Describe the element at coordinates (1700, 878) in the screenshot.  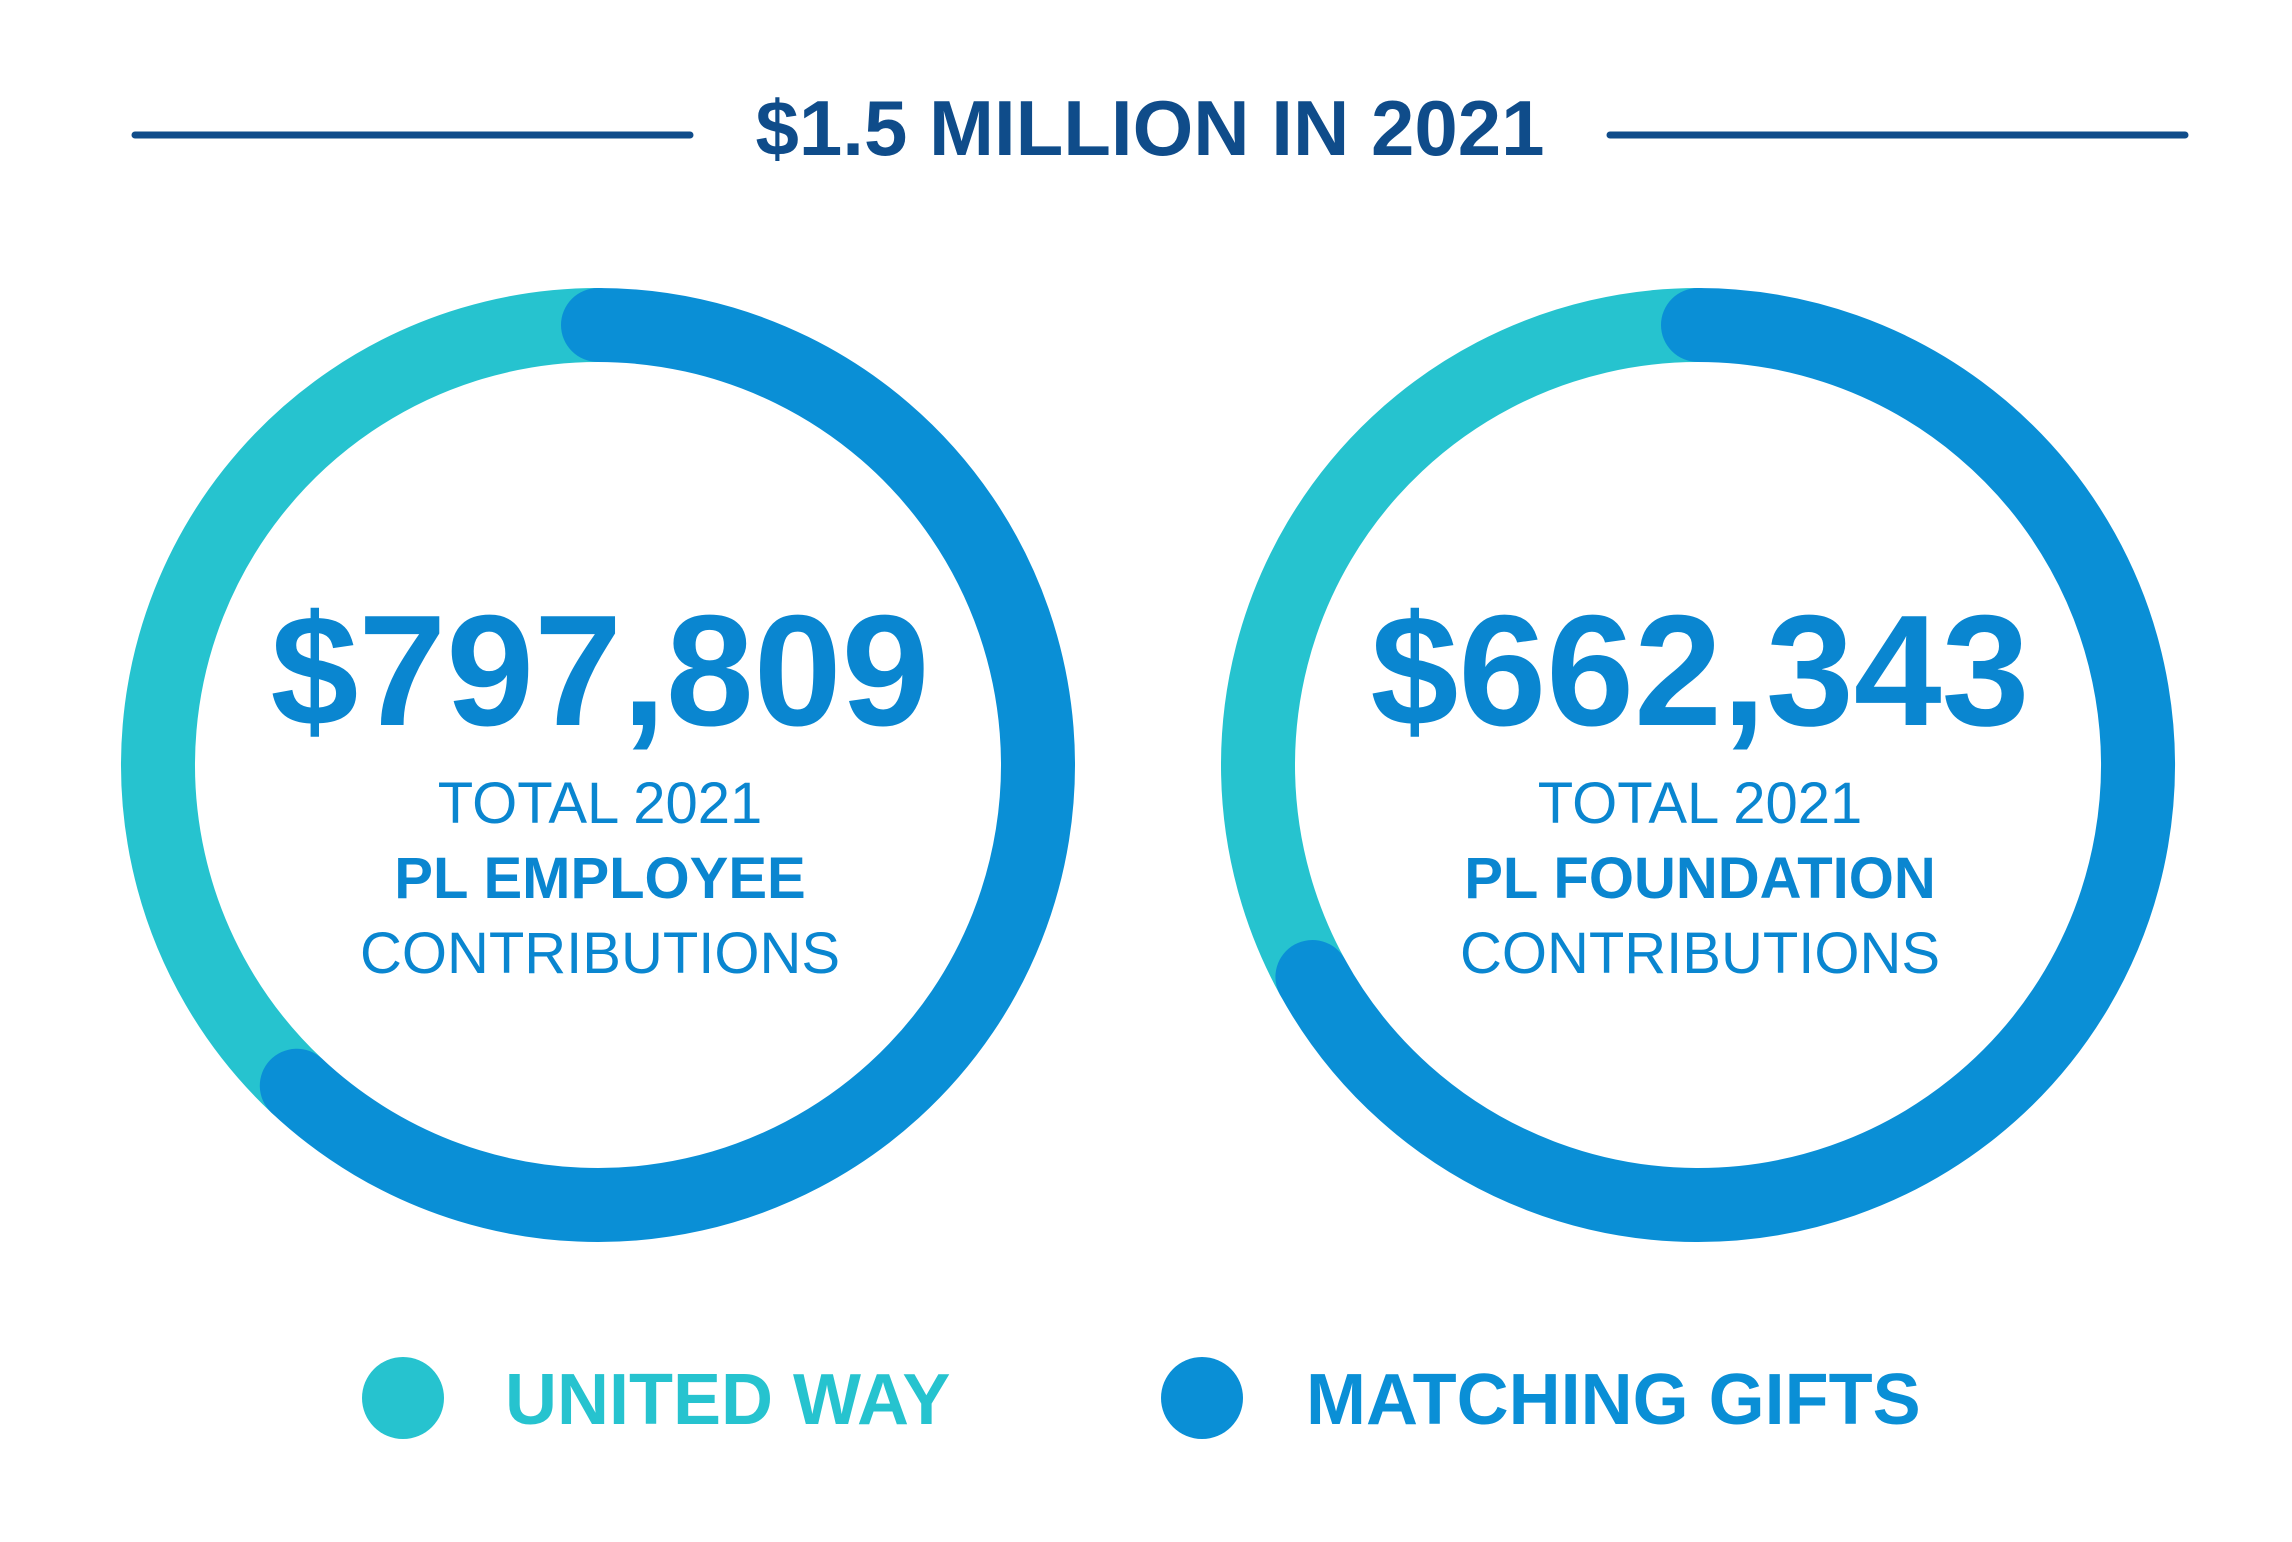
I see `center-line-2: PL FOUNDATION` at that location.